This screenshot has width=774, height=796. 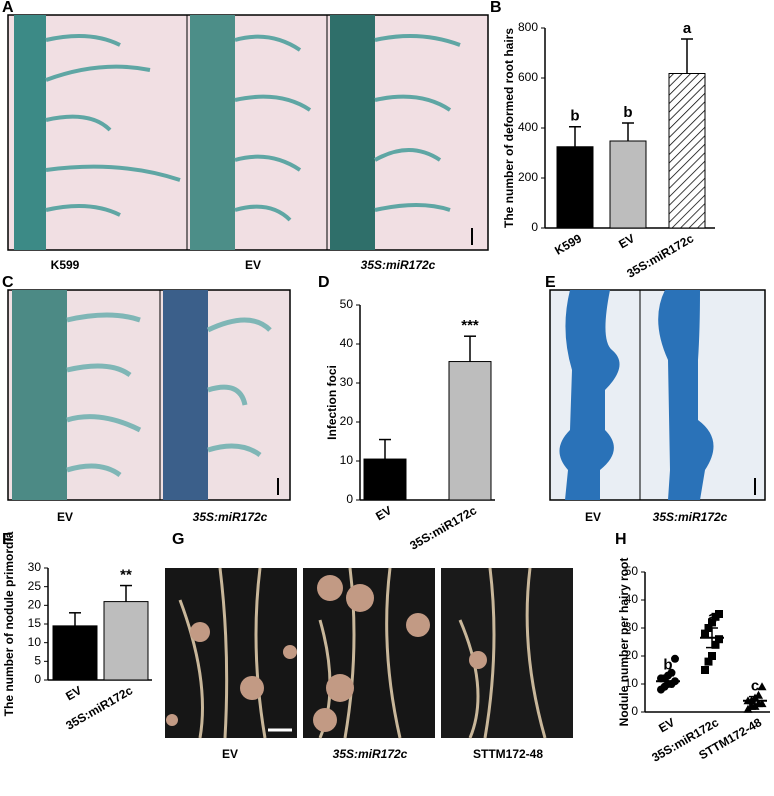 I want to click on panel-letter: A, so click(x=8, y=8).